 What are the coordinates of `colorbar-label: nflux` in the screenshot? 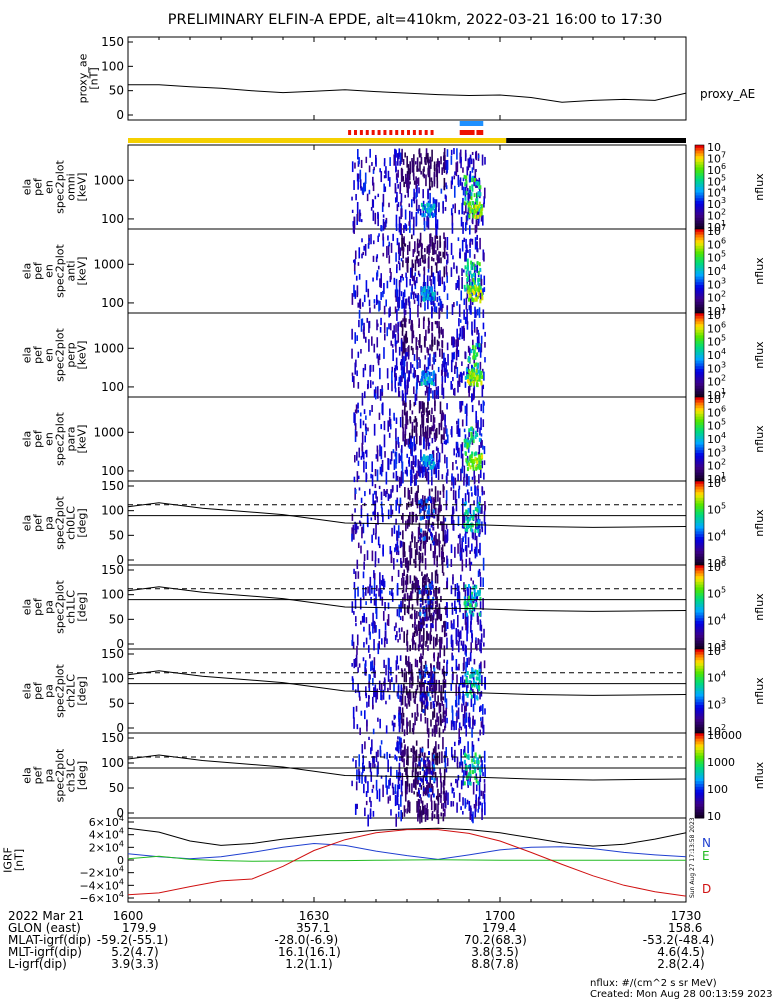 It's located at (759, 271).